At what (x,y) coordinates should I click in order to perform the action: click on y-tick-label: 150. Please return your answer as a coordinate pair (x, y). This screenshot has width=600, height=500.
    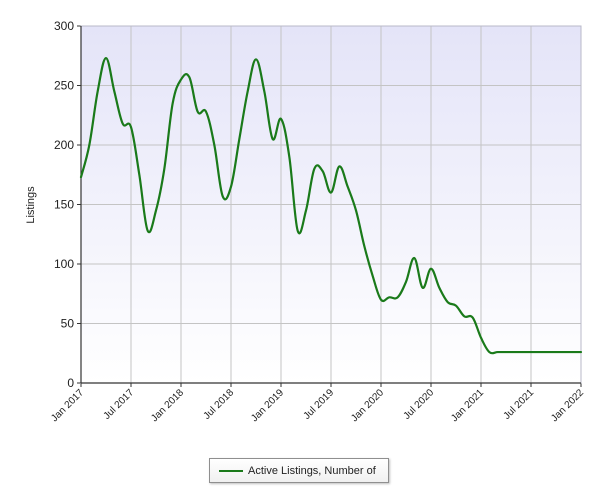
    Looking at the image, I should click on (64, 205).